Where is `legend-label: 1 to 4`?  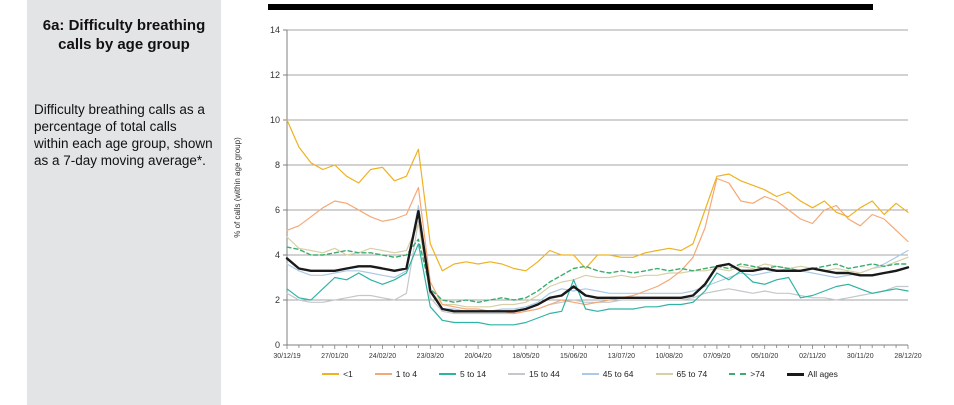 legend-label: 1 to 4 is located at coordinates (406, 374).